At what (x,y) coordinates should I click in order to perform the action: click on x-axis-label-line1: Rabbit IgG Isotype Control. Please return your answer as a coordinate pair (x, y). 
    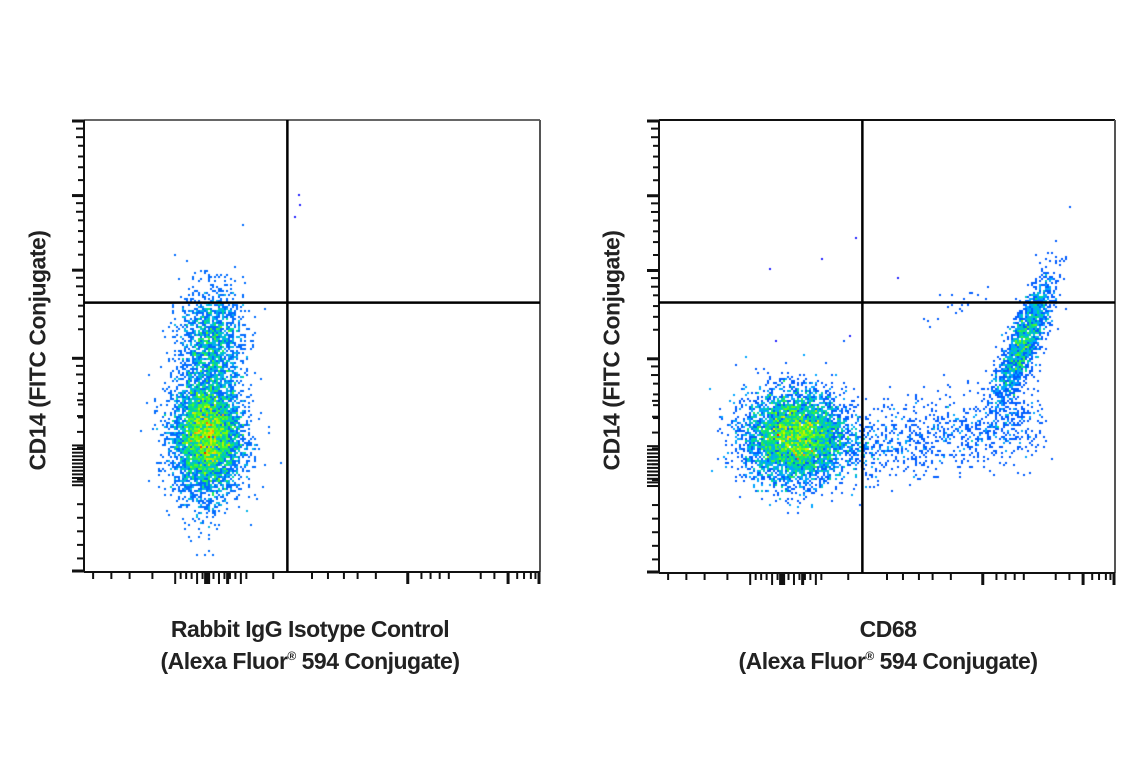
    Looking at the image, I should click on (310, 629).